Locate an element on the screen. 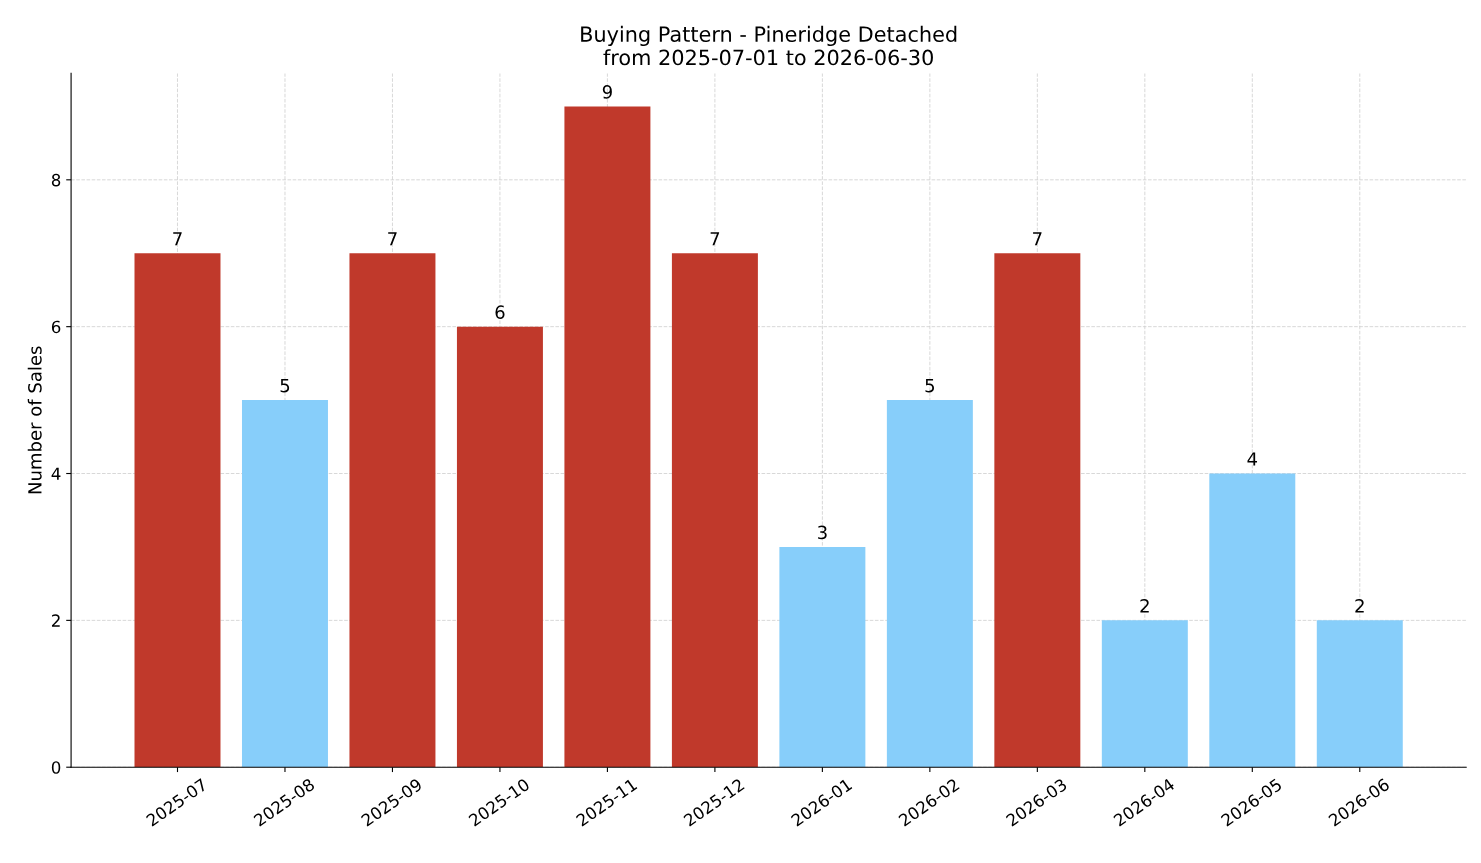 The width and height of the screenshot is (1481, 863). y-tick-label: 8 is located at coordinates (56, 180).